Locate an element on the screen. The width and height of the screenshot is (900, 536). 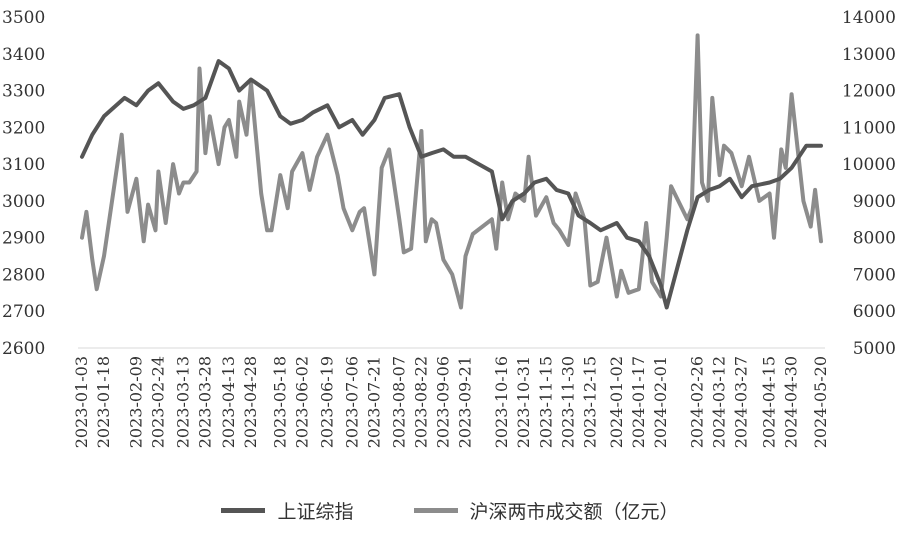
legend-item-sse: 上证综指 is located at coordinates (287, 510).